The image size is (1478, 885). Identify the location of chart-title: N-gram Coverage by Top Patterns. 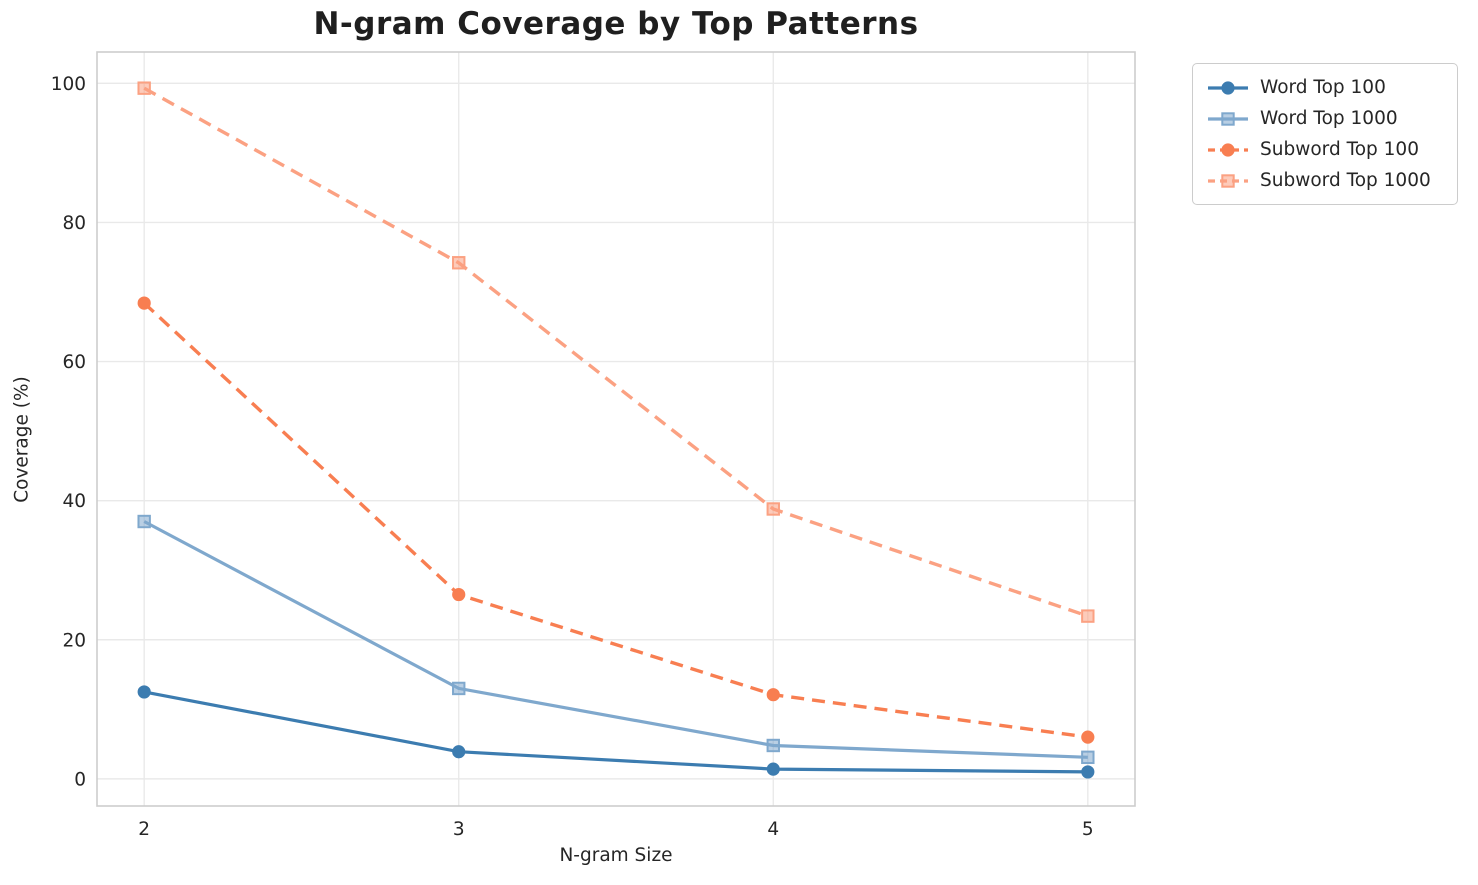
(616, 24).